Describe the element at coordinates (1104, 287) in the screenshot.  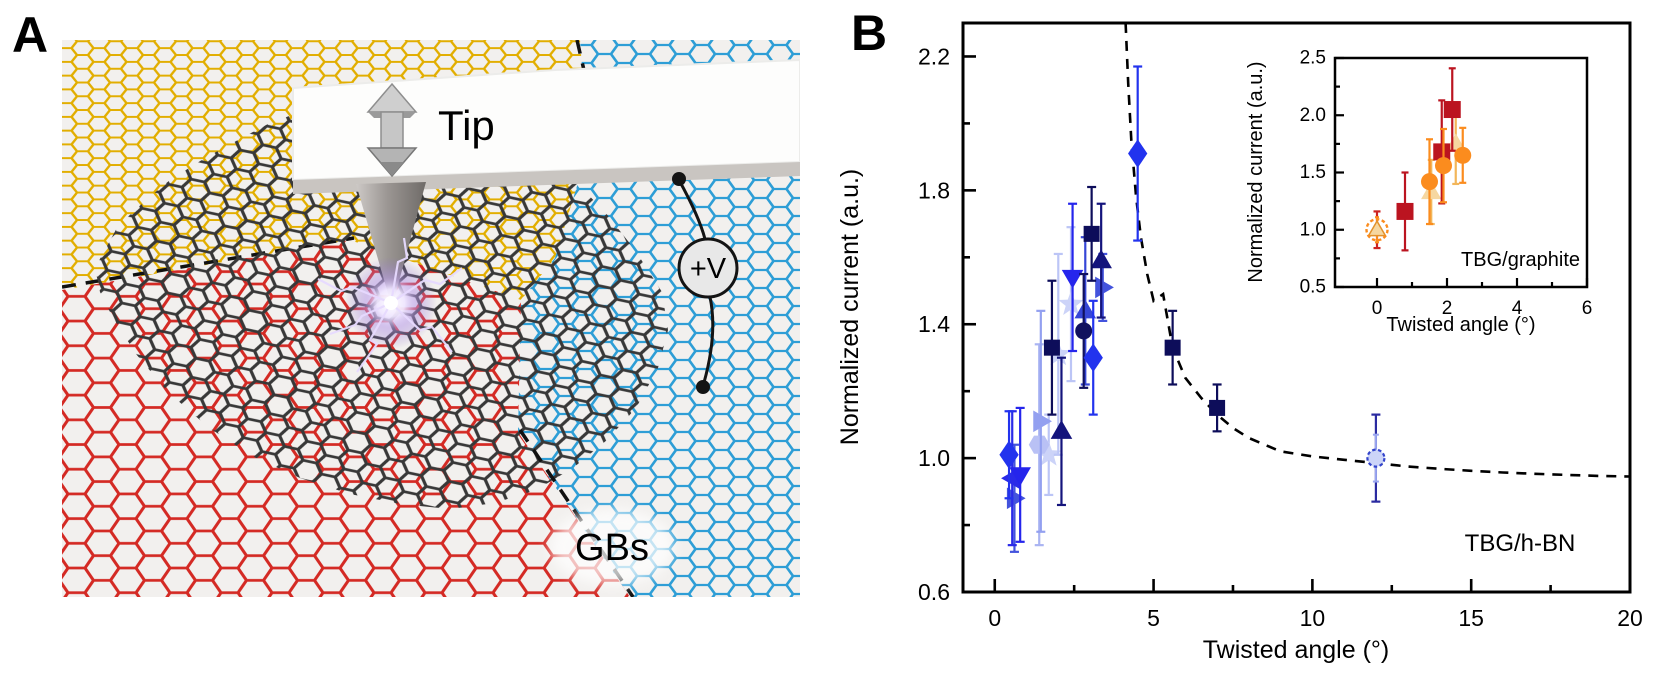
I see `data-point-blue-triangle-right` at that location.